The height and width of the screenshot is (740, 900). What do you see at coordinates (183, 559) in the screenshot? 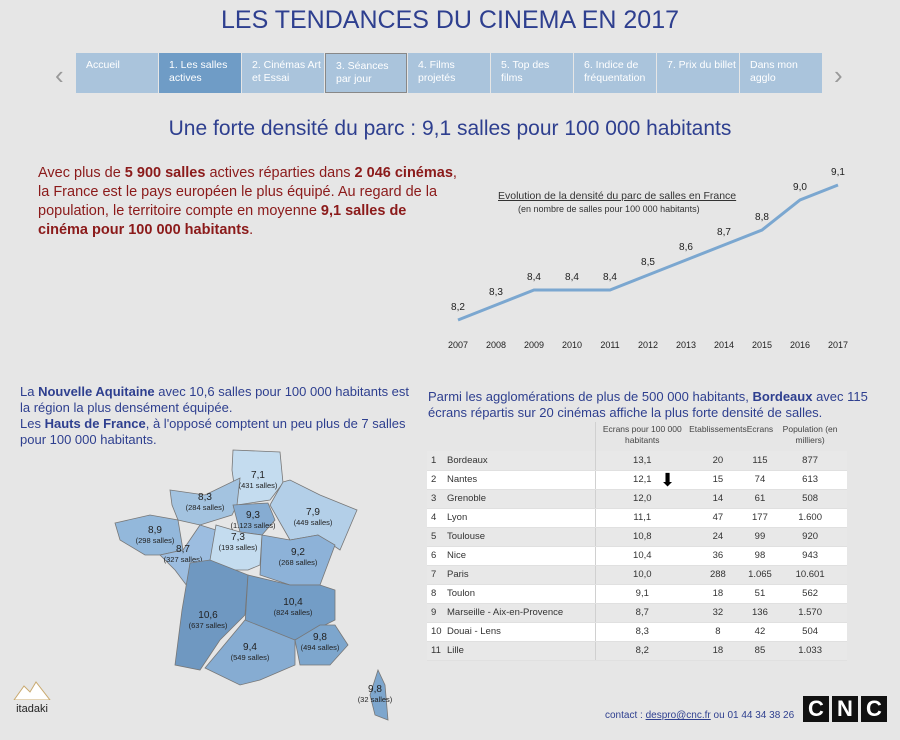
I see `region-salles: (327 salles)` at bounding box center [183, 559].